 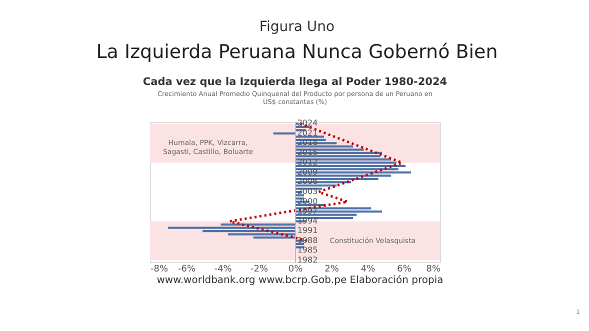 I want to click on y-tick-label: 1982, so click(x=307, y=259).